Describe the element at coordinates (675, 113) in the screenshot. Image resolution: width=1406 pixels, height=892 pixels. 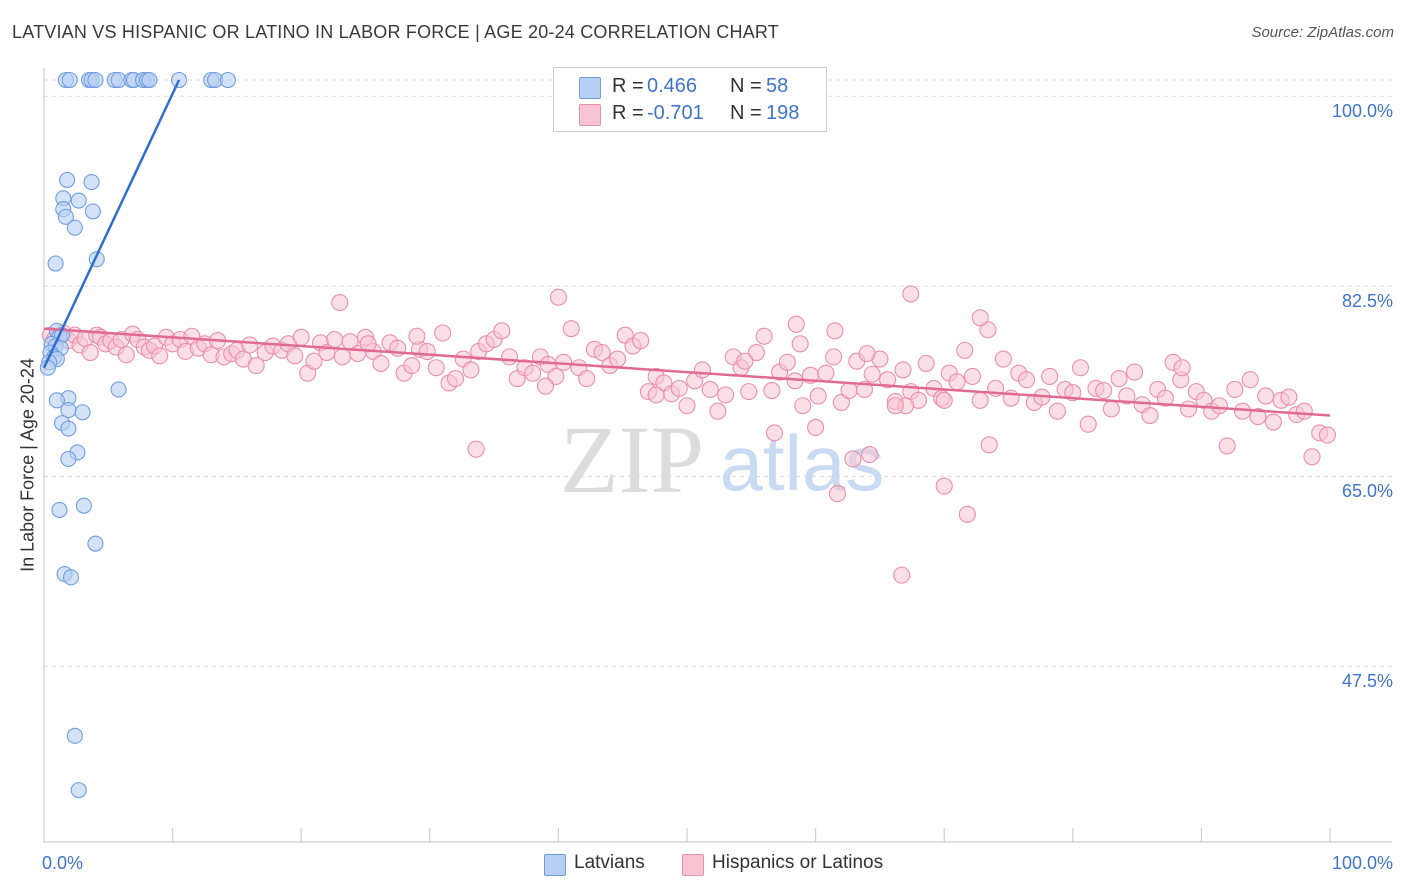
I see `hispanics-r-value: -0.701` at that location.